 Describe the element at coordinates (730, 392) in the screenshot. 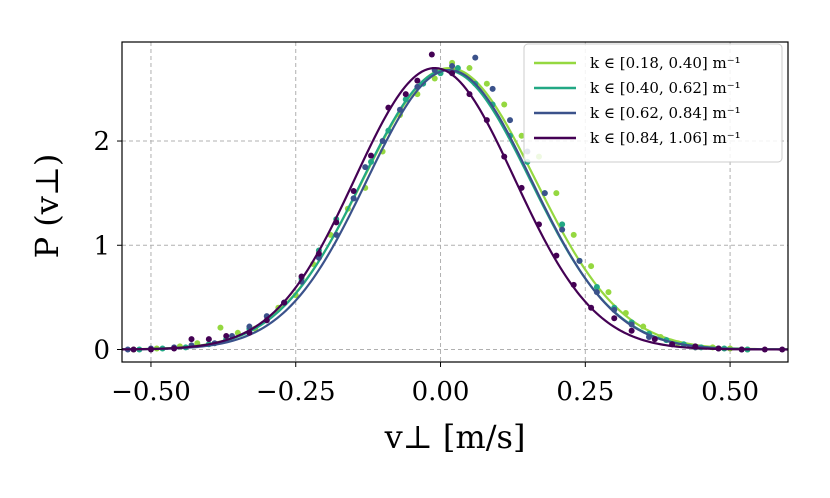

I see `x-tick-label: 0.50` at that location.